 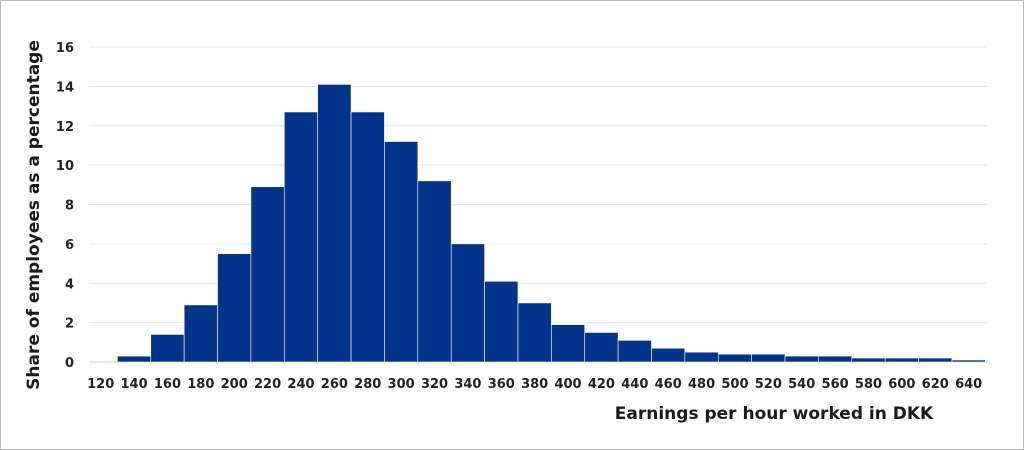 I want to click on y-tick-label: 12, so click(x=65, y=127).